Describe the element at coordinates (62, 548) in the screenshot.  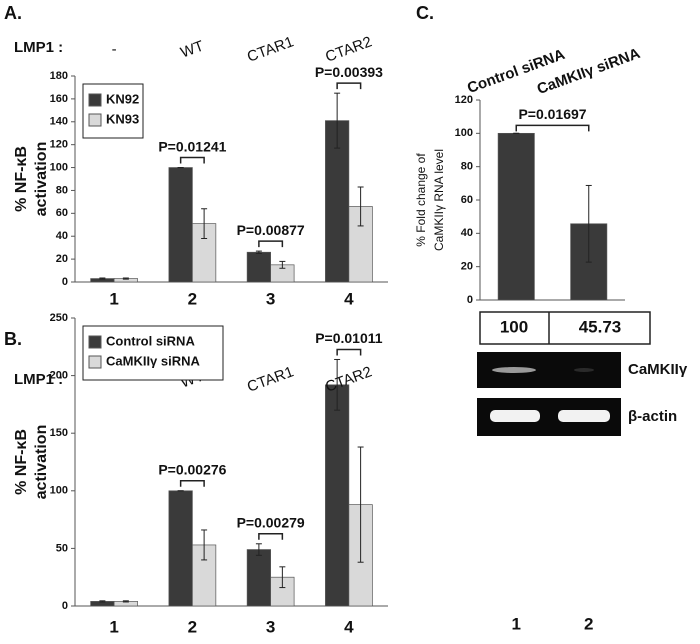
I see `y-tick-label: 50` at that location.